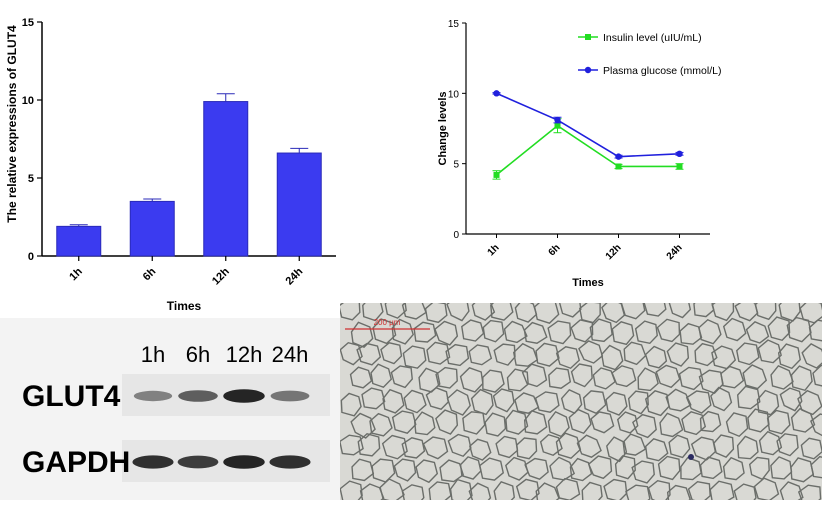 The image size is (822, 505). I want to click on y-axis-title: The relative expressions of GLUT4, so click(12, 124).